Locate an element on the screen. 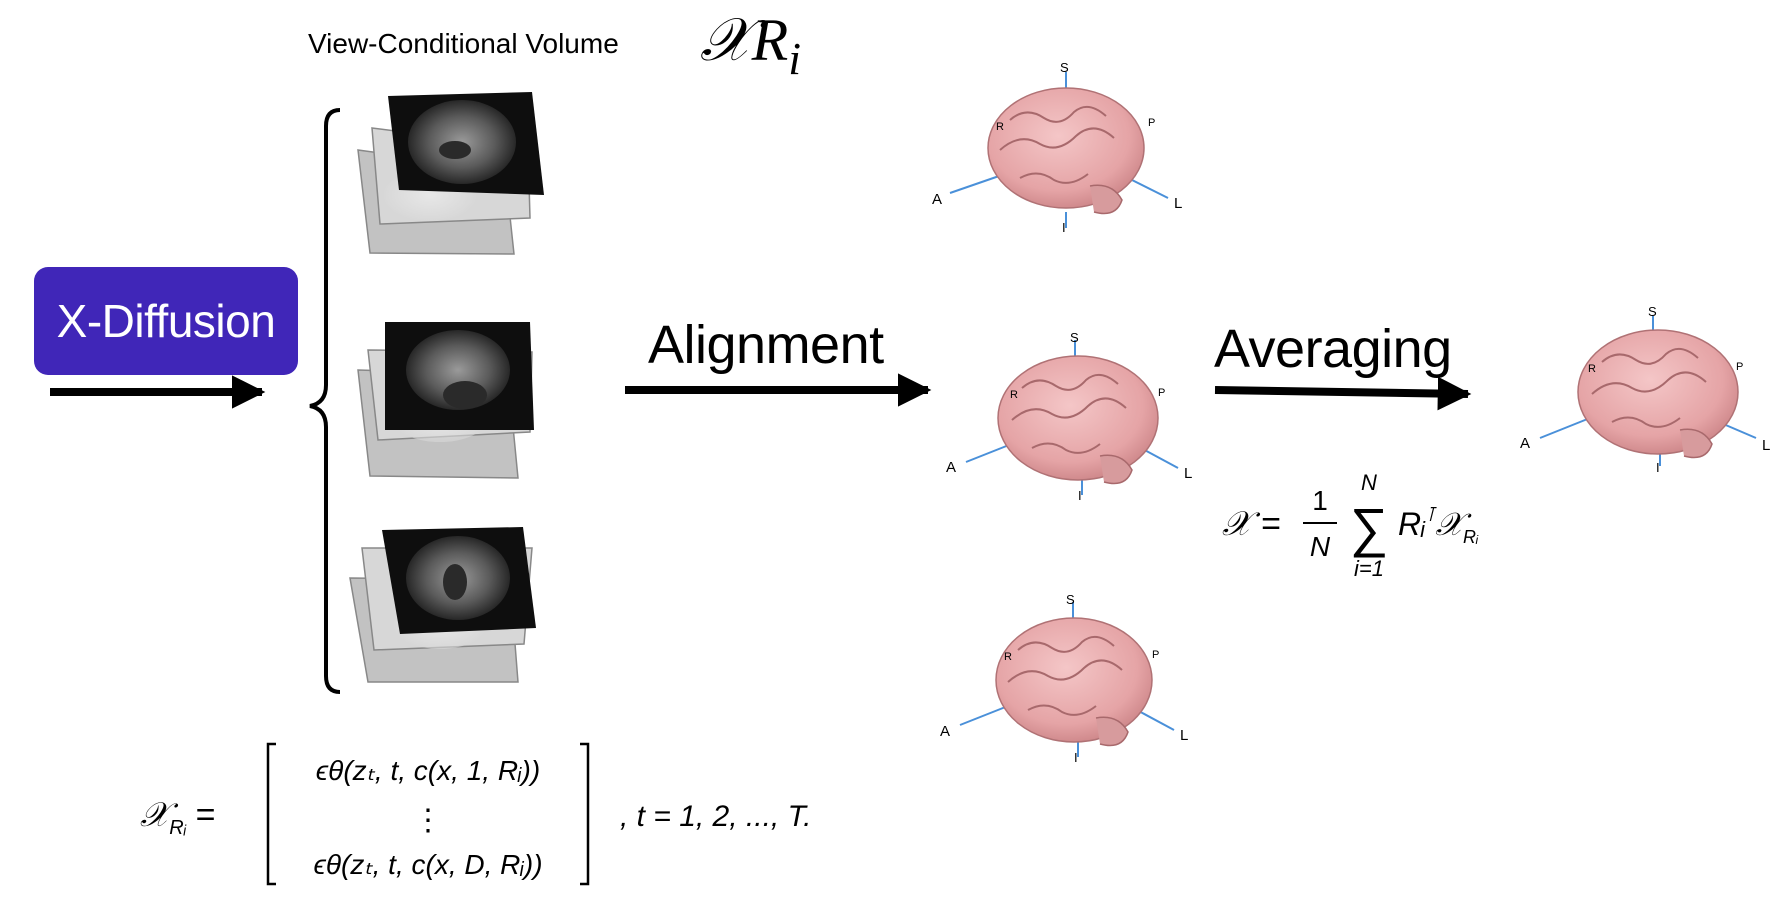 Image resolution: width=1788 pixels, height=900 pixels. volume-eq-range: , t = 1, 2, ..., T. is located at coordinates (715, 816).